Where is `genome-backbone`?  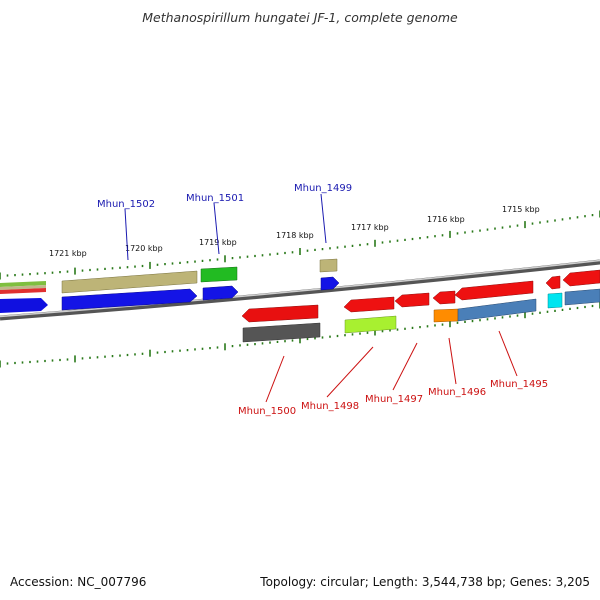
genome-backbone is located at coordinates (300, 290).